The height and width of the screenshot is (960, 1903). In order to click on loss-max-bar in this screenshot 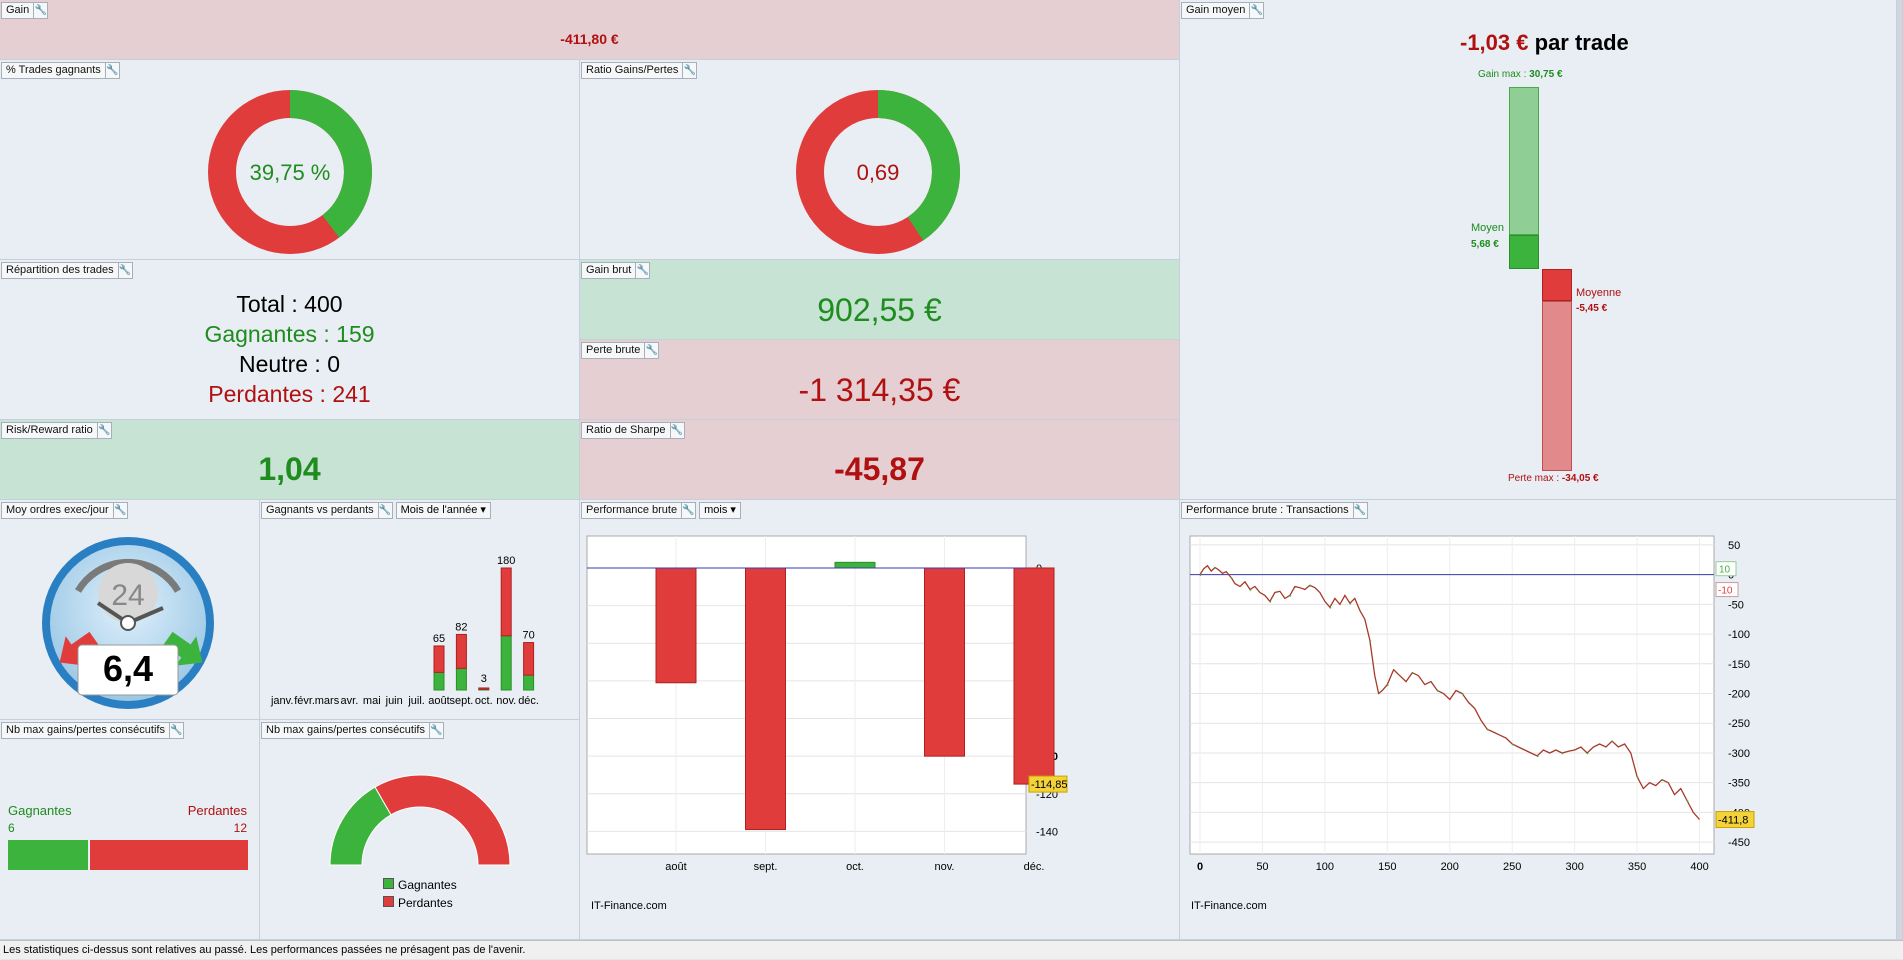, I will do `click(1557, 386)`.